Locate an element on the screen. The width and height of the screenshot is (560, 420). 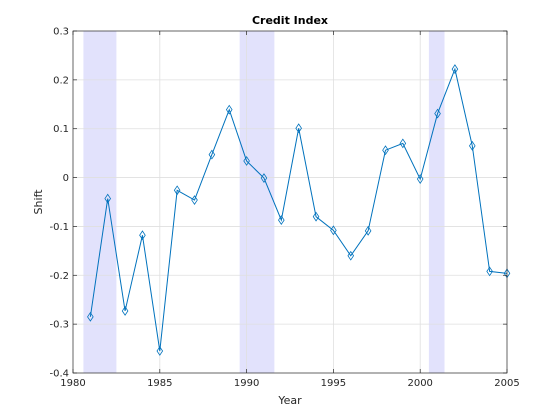
y-tick-label: 0.1 is located at coordinates (61, 129).